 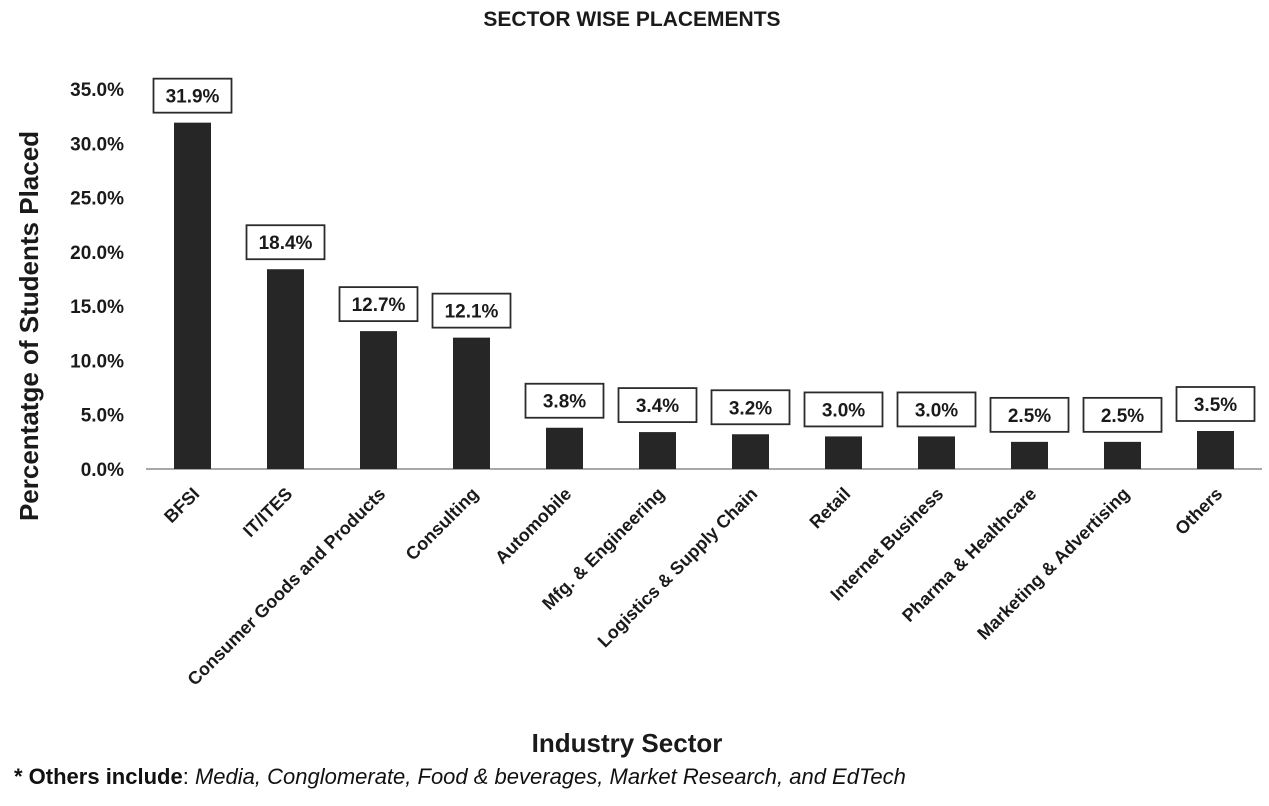 I want to click on bar-data-label: 31.9%, so click(x=192, y=95).